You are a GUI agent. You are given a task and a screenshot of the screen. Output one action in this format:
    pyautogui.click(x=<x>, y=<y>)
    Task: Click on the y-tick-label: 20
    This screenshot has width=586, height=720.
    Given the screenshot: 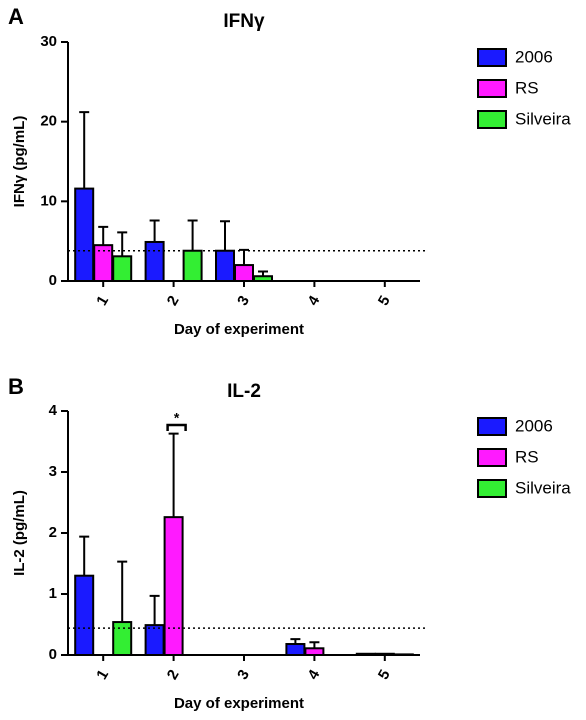 What is the action you would take?
    pyautogui.click(x=48, y=121)
    